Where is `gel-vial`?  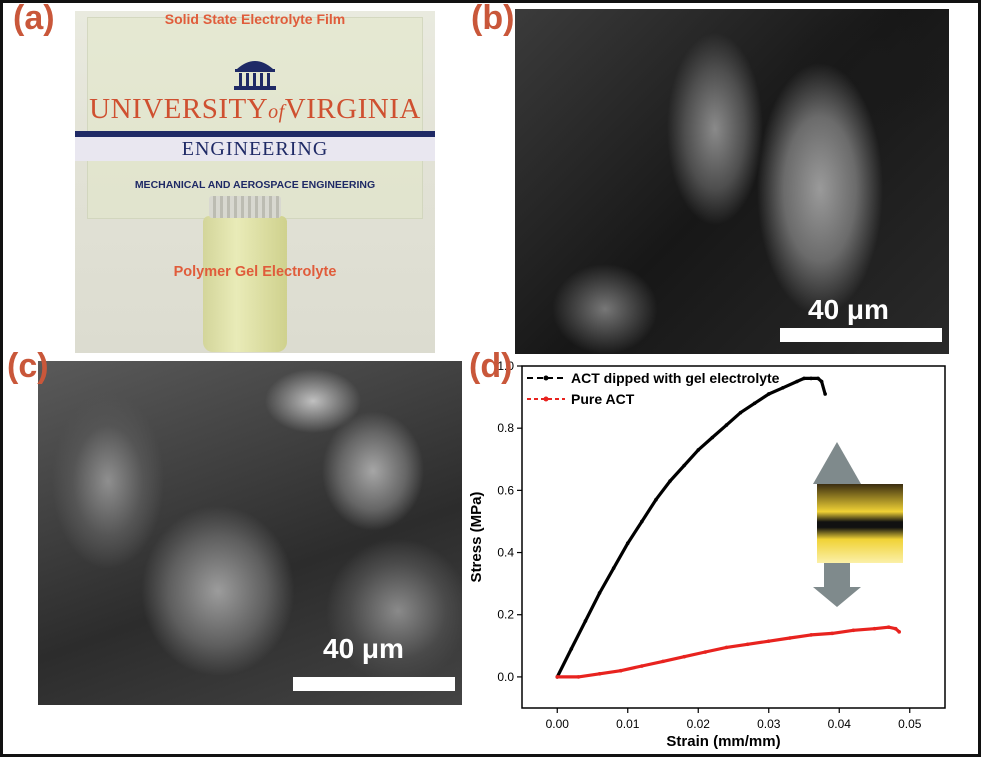 gel-vial is located at coordinates (245, 274).